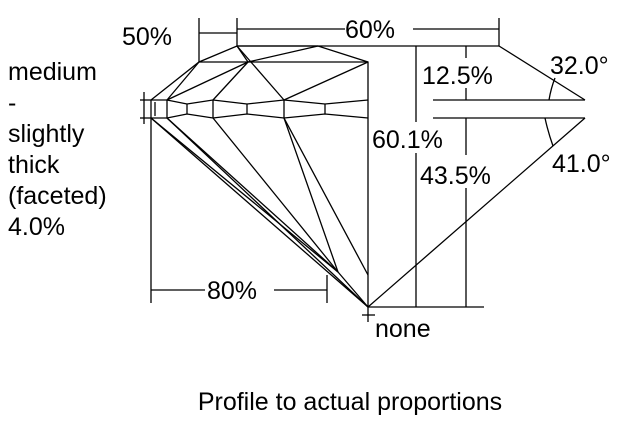 The width and height of the screenshot is (640, 430). What do you see at coordinates (457, 76) in the screenshot?
I see `crown-height-label: 12.5%` at bounding box center [457, 76].